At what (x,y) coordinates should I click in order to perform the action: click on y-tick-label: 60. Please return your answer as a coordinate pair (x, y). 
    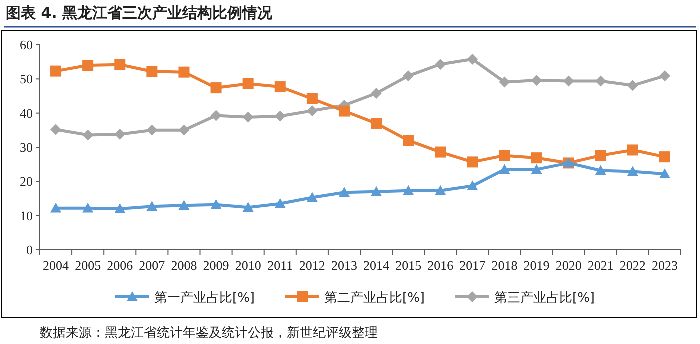
    Looking at the image, I should click on (26, 45).